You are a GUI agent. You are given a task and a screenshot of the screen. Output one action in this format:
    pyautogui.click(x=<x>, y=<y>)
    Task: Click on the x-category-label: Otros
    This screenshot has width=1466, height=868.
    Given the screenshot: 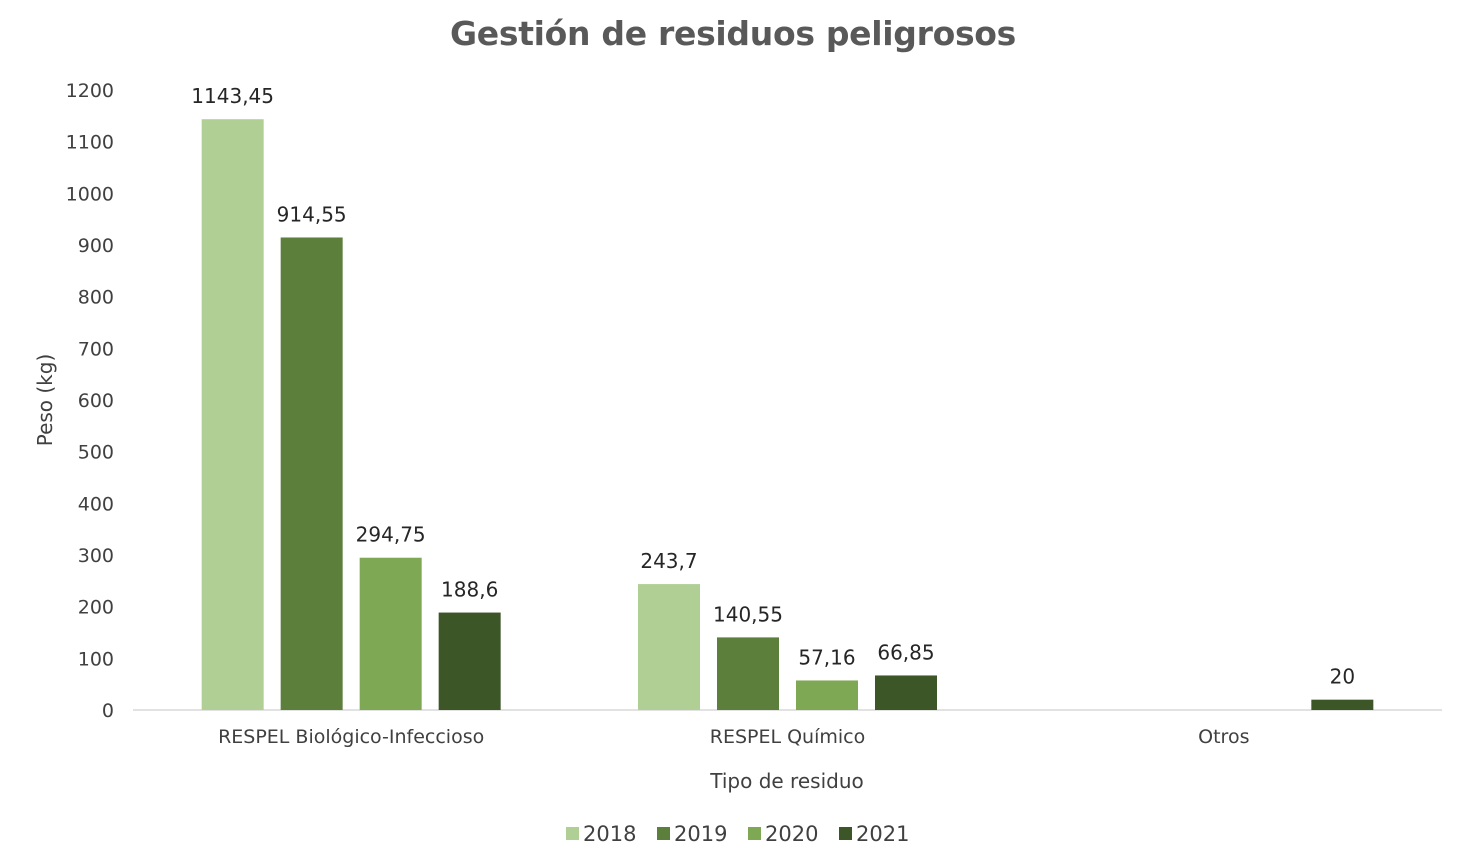 What is the action you would take?
    pyautogui.click(x=1223, y=737)
    